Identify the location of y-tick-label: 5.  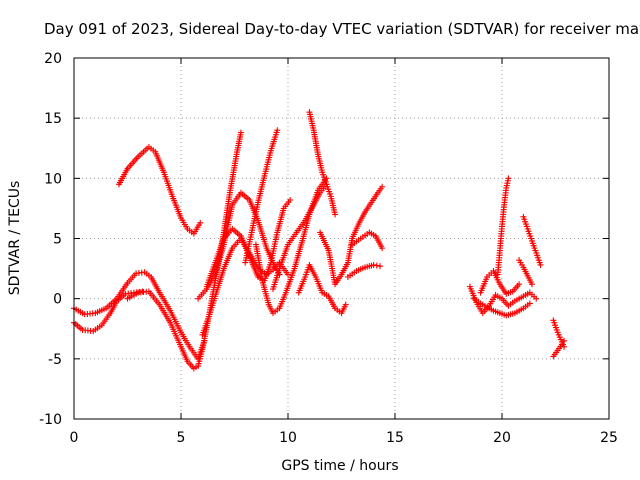
(57, 240).